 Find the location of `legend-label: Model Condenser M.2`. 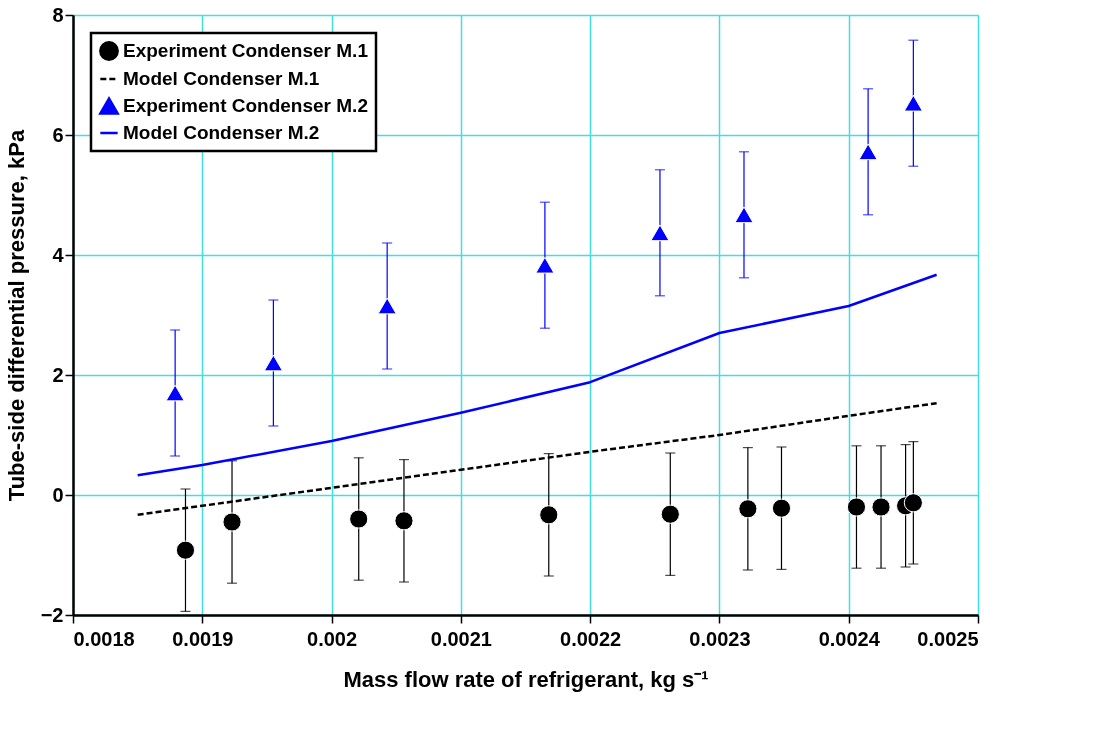

legend-label: Model Condenser M.2 is located at coordinates (221, 132).